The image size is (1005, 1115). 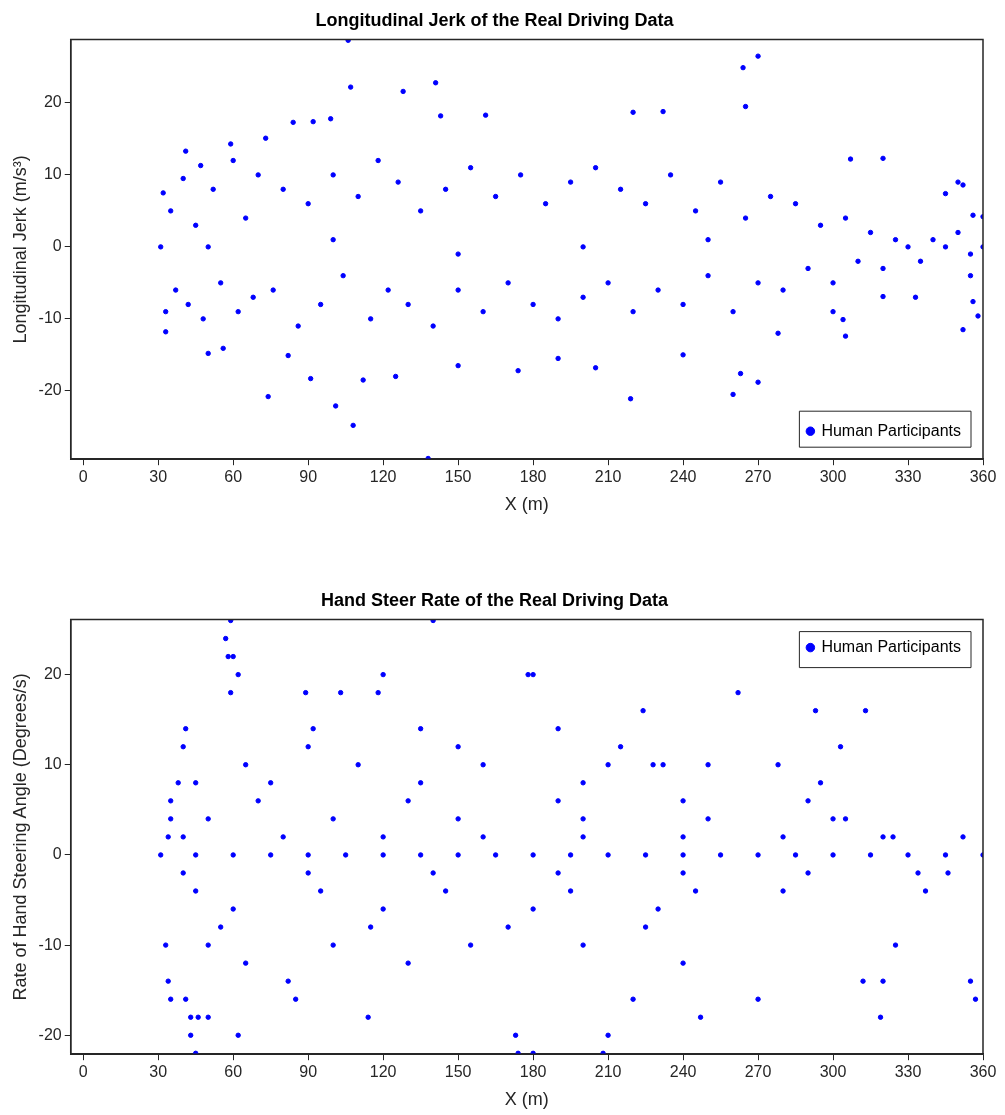 I want to click on y-axis-title: Rate of Hand Steering Angle (Degrees/s), so click(x=19, y=837).